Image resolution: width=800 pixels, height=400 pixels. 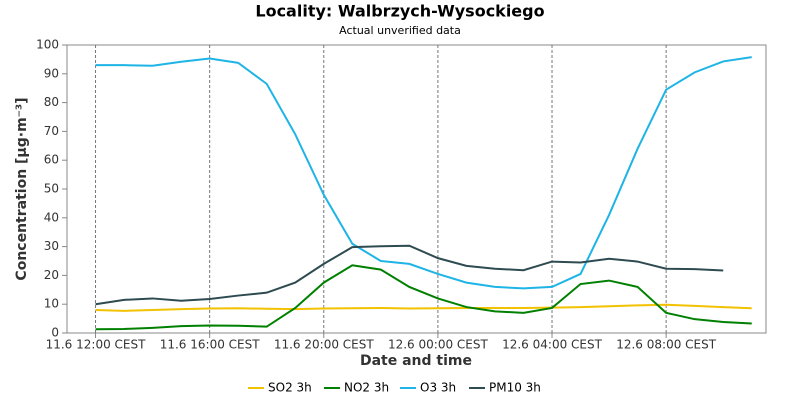 What do you see at coordinates (22, 188) in the screenshot?
I see `y-axis-label: Concentration [µg·m⁻³]` at bounding box center [22, 188].